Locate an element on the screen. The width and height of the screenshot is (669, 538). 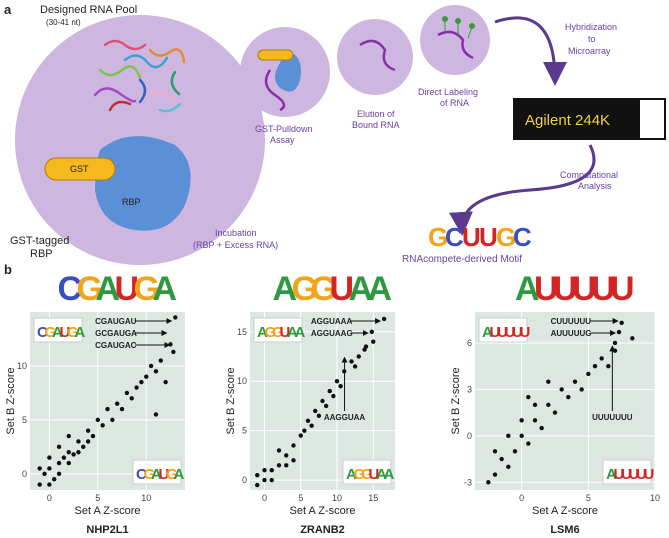
annotation: AGGUAAA is located at coordinates (332, 321).